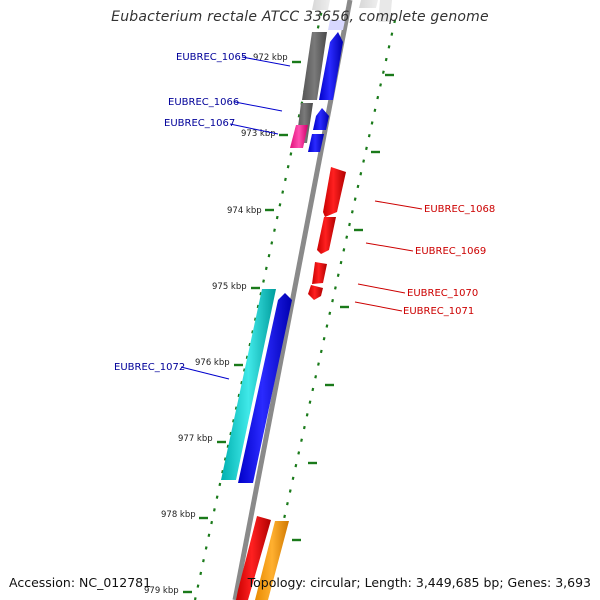  What do you see at coordinates (450, 251) in the screenshot?
I see `gene-label-eubrec-1069: EUBREC_1069` at bounding box center [450, 251].